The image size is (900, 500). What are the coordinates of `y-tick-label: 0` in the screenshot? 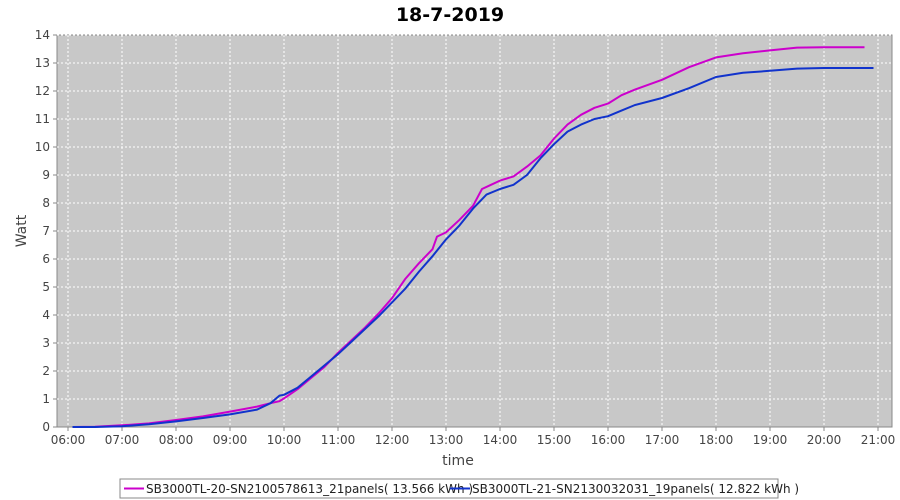 It's located at (46, 427).